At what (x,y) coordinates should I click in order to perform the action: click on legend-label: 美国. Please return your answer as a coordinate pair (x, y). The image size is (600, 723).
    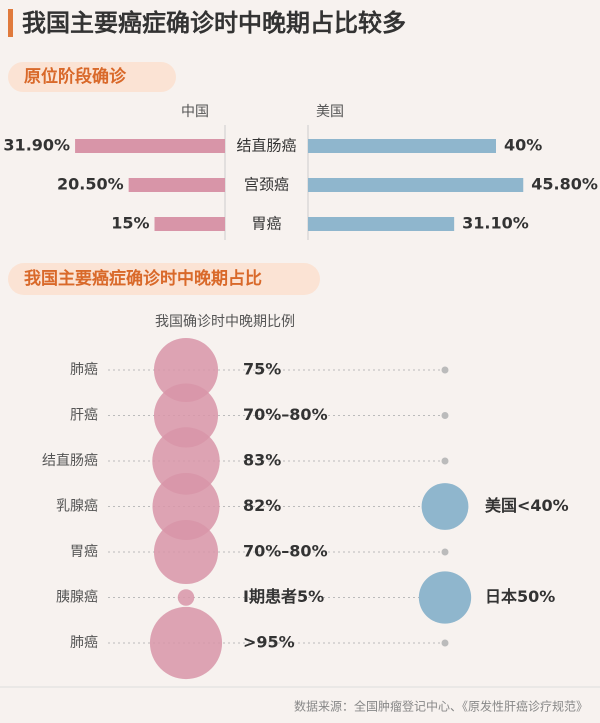
    Looking at the image, I should click on (330, 112).